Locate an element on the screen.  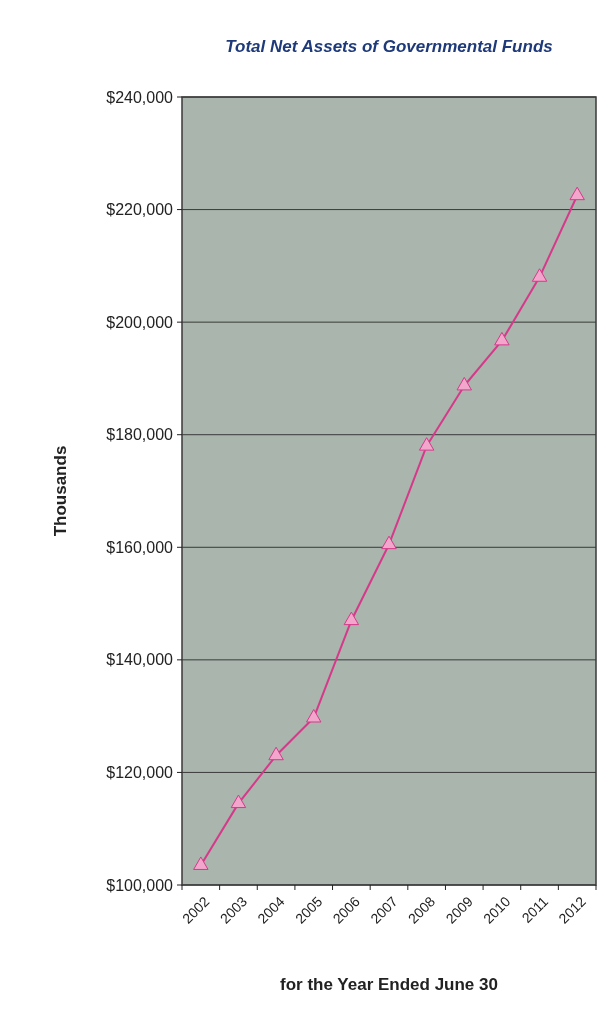
y-tick-label: $120,000 is located at coordinates (140, 773).